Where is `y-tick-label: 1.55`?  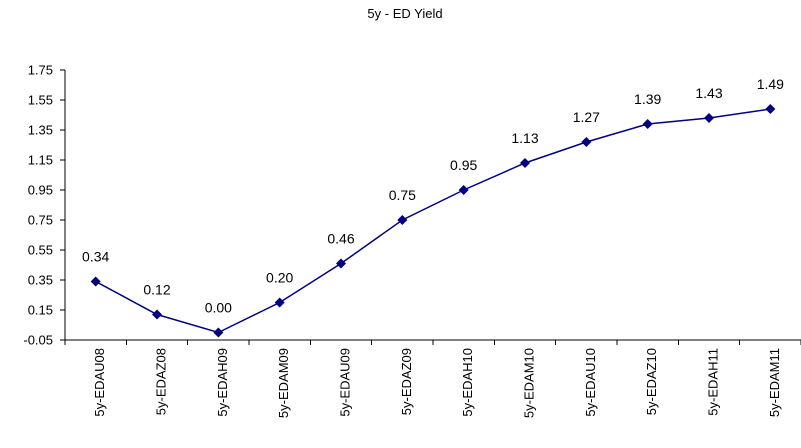 y-tick-label: 1.55 is located at coordinates (40, 100).